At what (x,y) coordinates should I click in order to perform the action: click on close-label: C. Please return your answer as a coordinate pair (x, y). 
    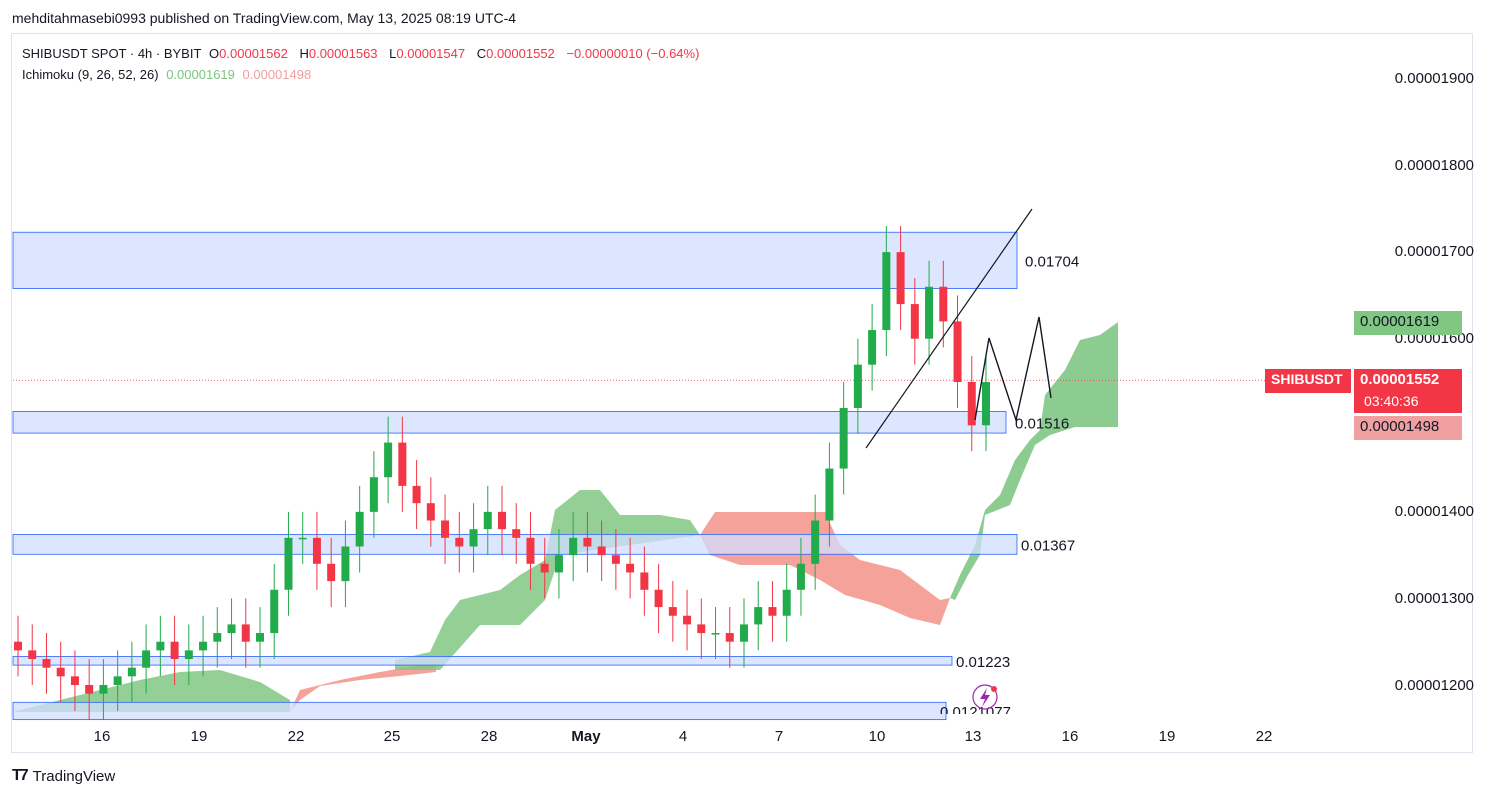
    Looking at the image, I should click on (481, 53).